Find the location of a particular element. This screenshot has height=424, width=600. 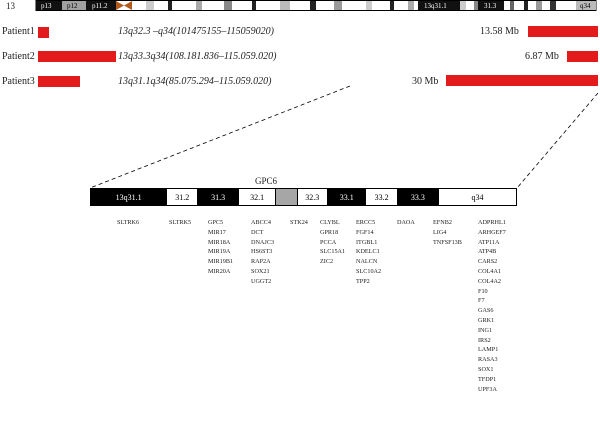

gene-name: SOX21 is located at coordinates (260, 271).